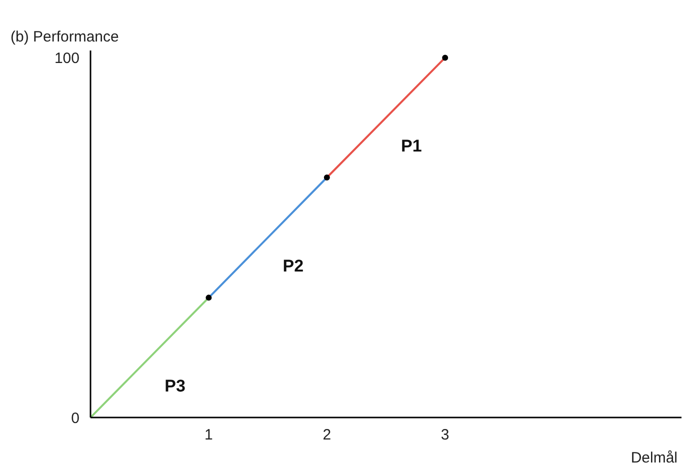  Describe the element at coordinates (64, 37) in the screenshot. I see `y-axis-title: (b) Performance` at that location.